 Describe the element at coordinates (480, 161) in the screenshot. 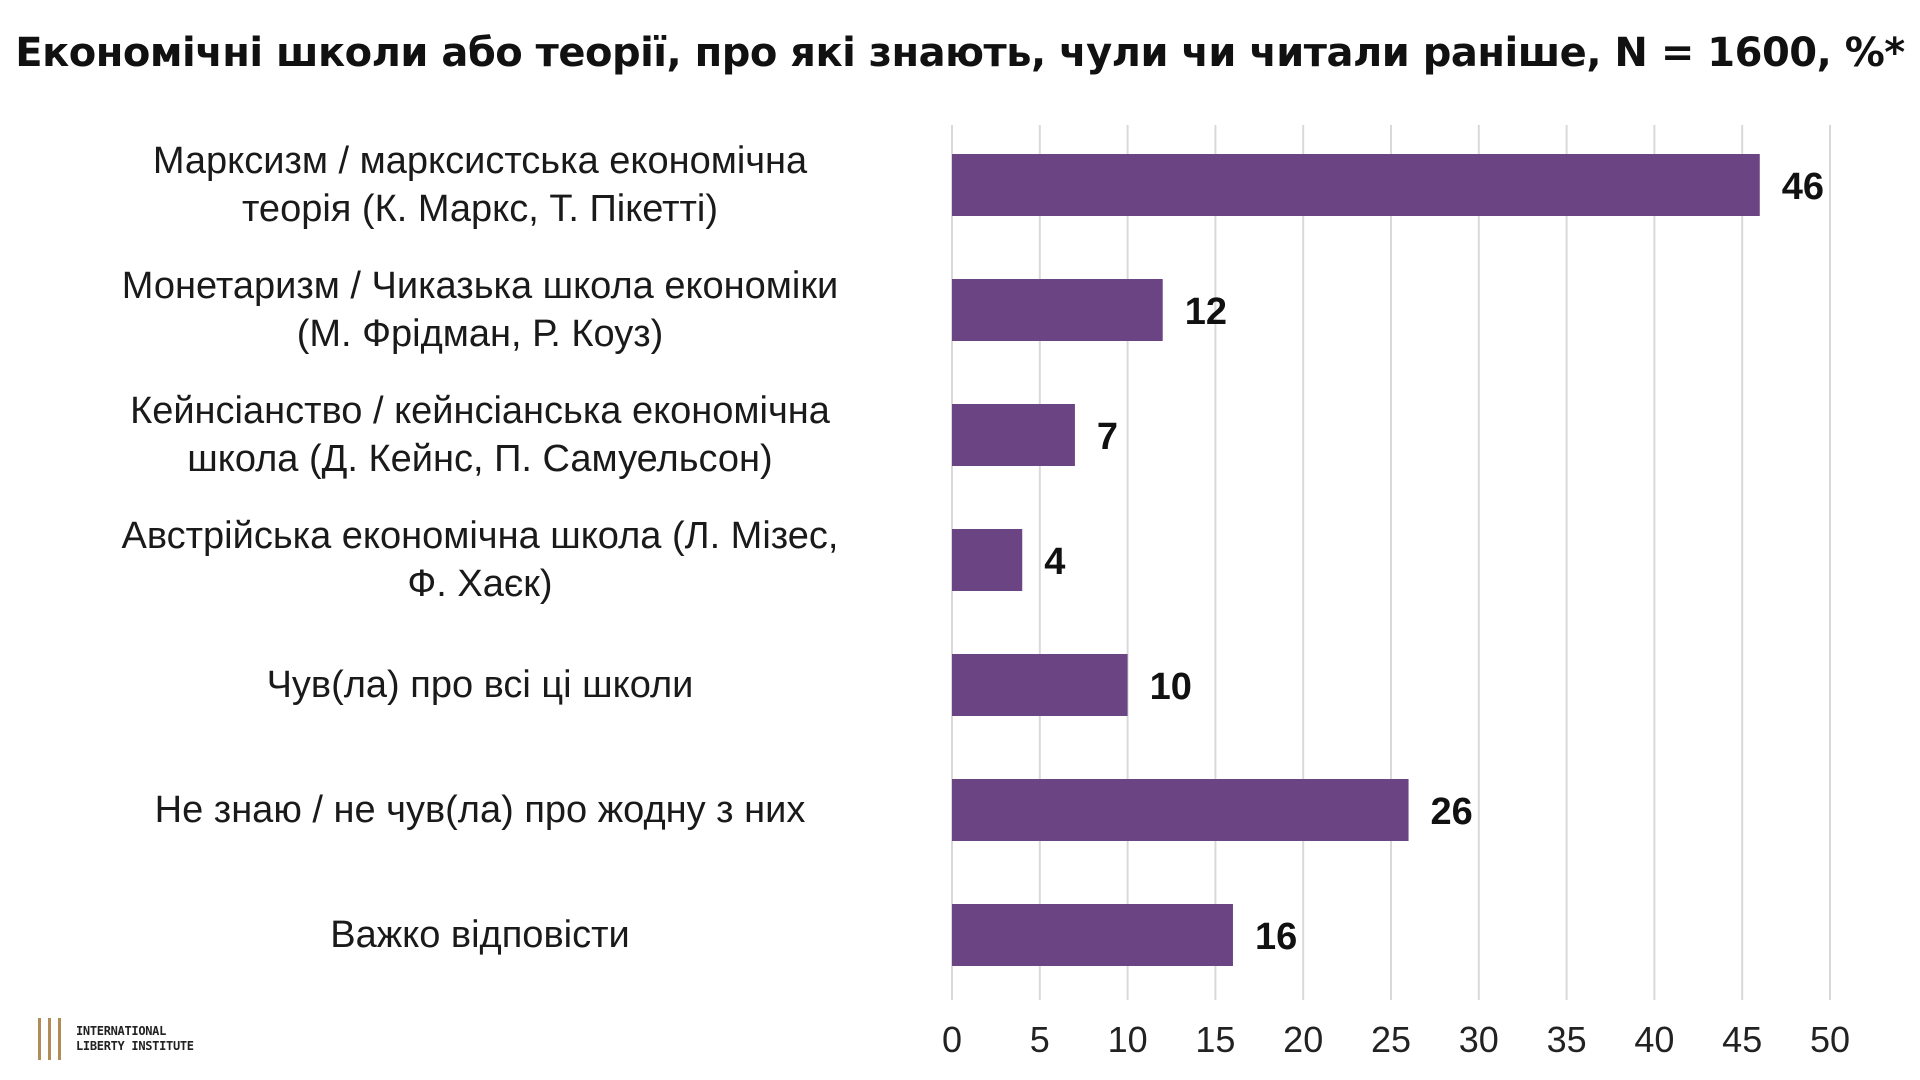

I see `y-category-label-line: Марксизм / марксистська економічна` at that location.